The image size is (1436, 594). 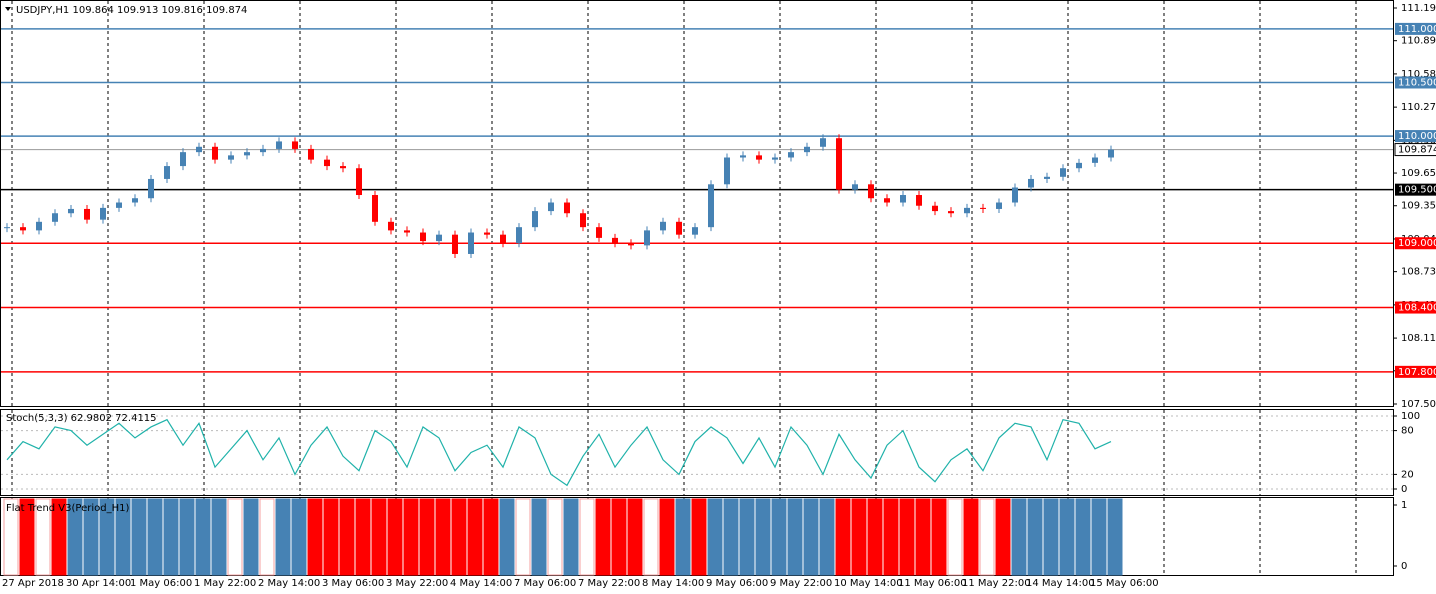 What do you see at coordinates (353, 583) in the screenshot?
I see `x-tick-label: 3 May 06:00` at bounding box center [353, 583].